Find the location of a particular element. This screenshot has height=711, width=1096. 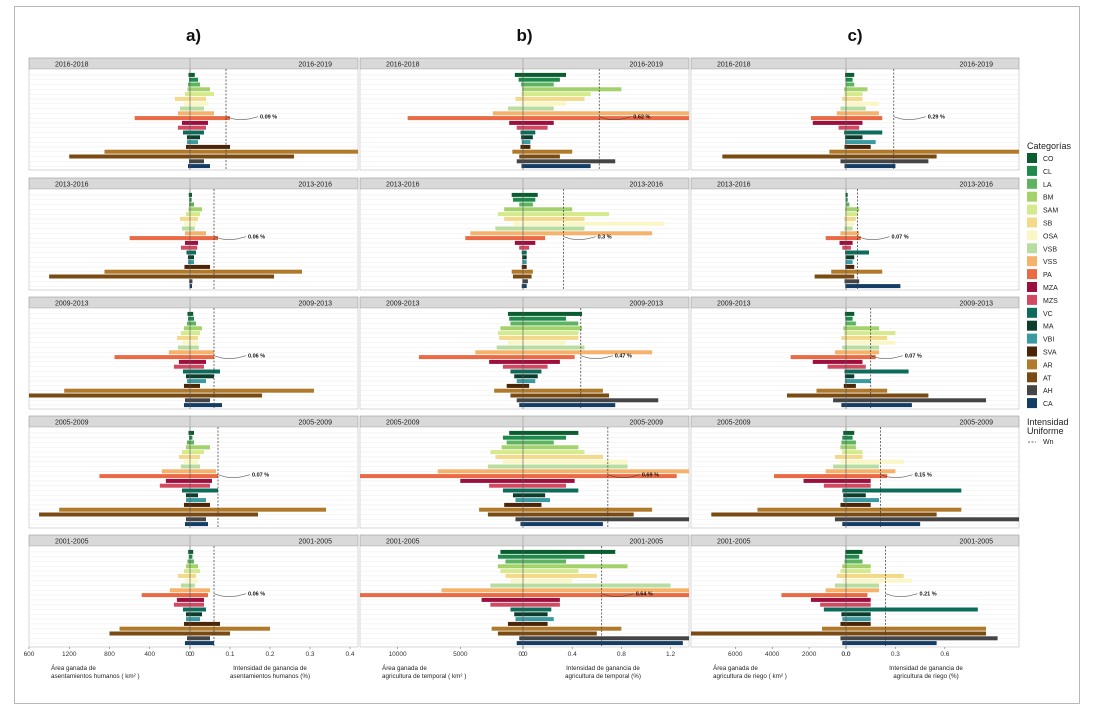

area-bar-AR is located at coordinates (801, 509).